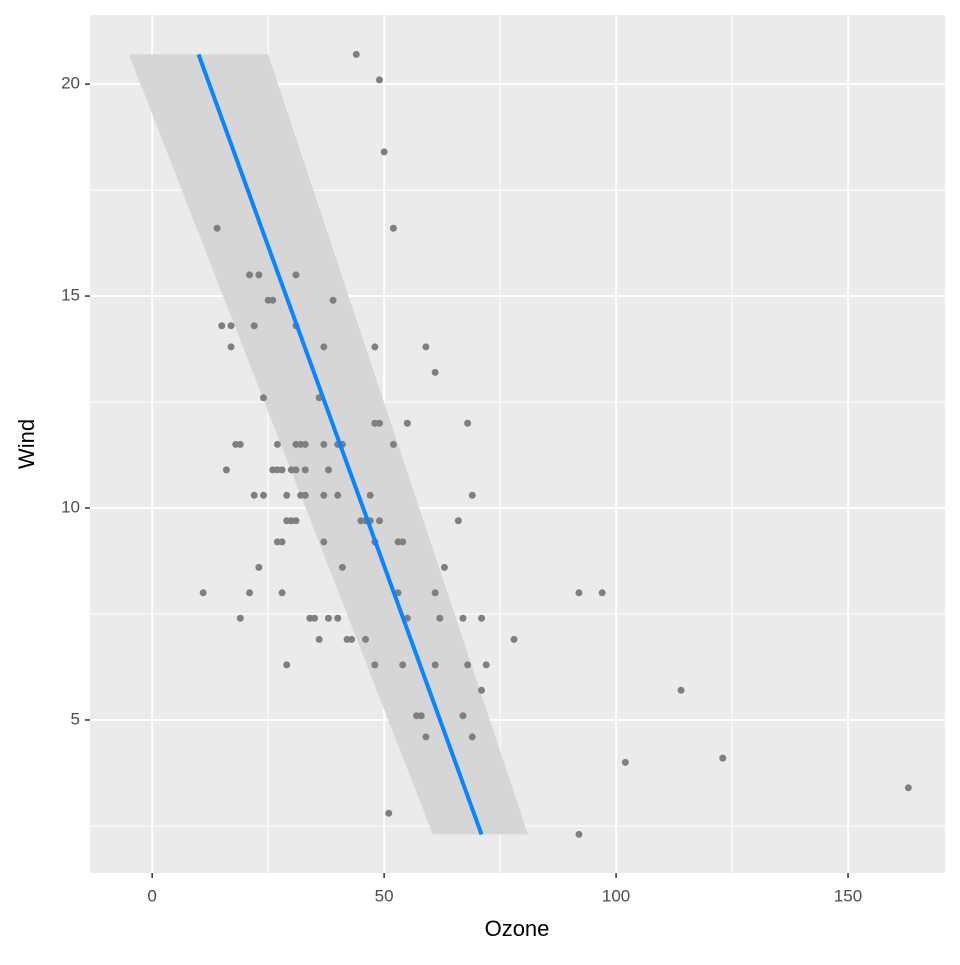 Image resolution: width=960 pixels, height=965 pixels. I want to click on x-tick-label: 0, so click(151, 895).